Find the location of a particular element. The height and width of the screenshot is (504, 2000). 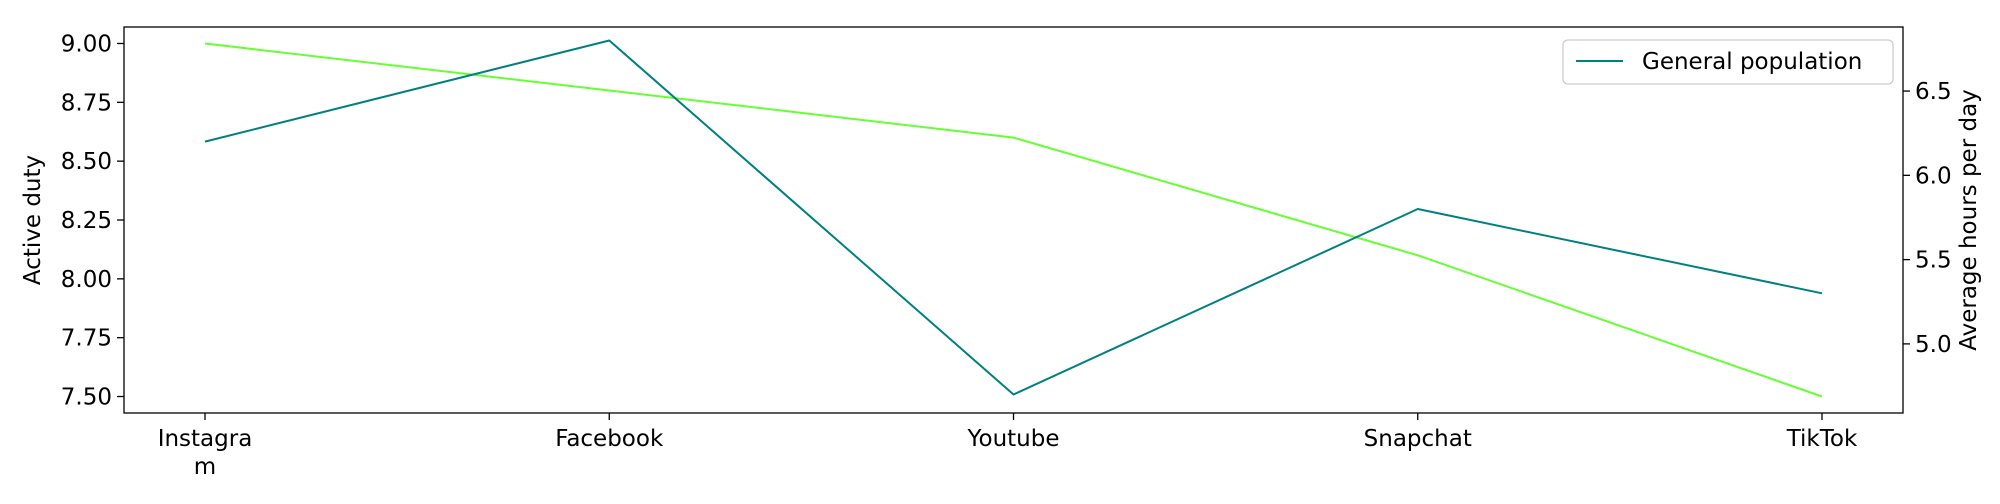

x-tick-label: TikTok is located at coordinates (1822, 439).